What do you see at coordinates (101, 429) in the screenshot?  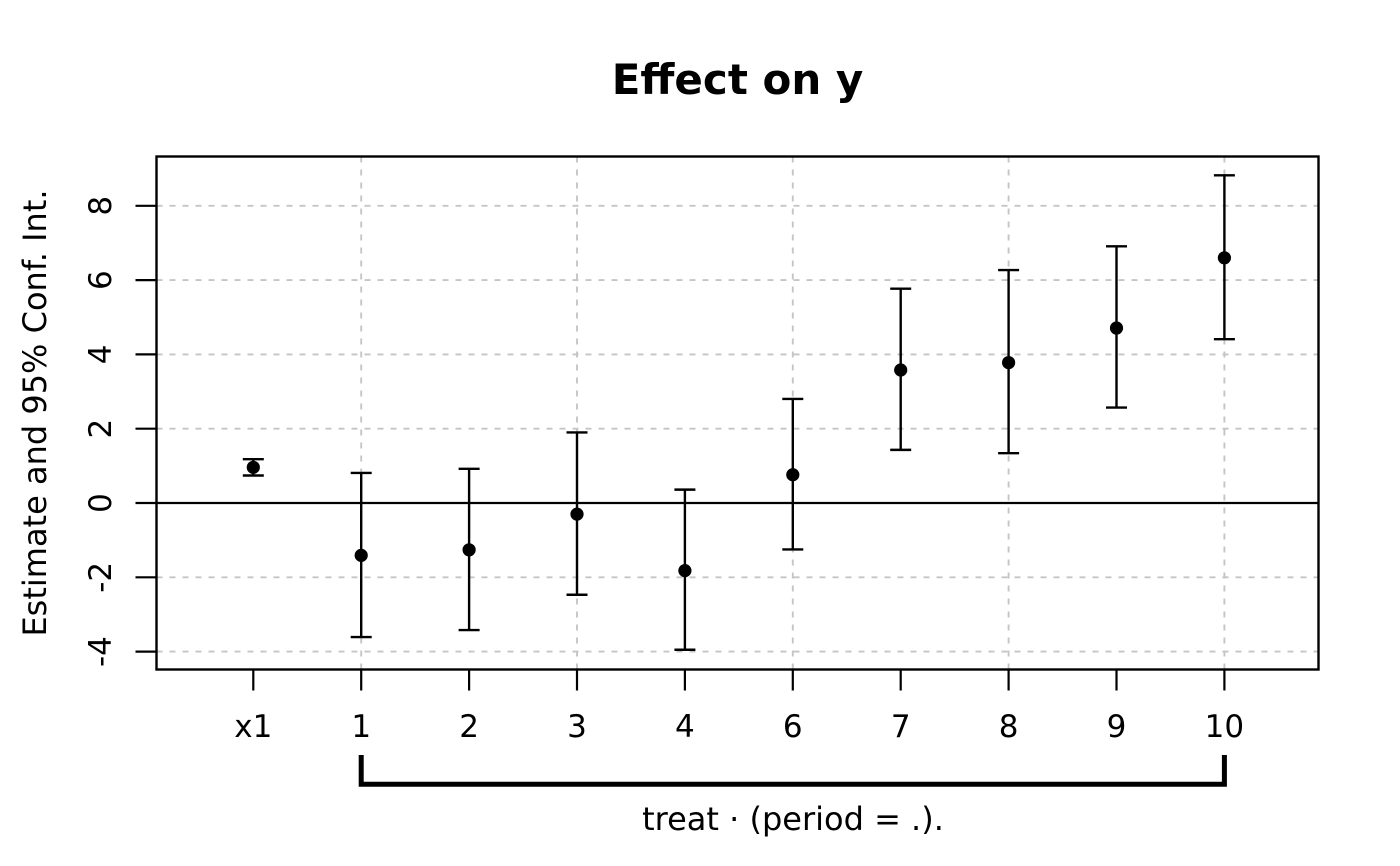 I see `y-tick-label: 2` at bounding box center [101, 429].